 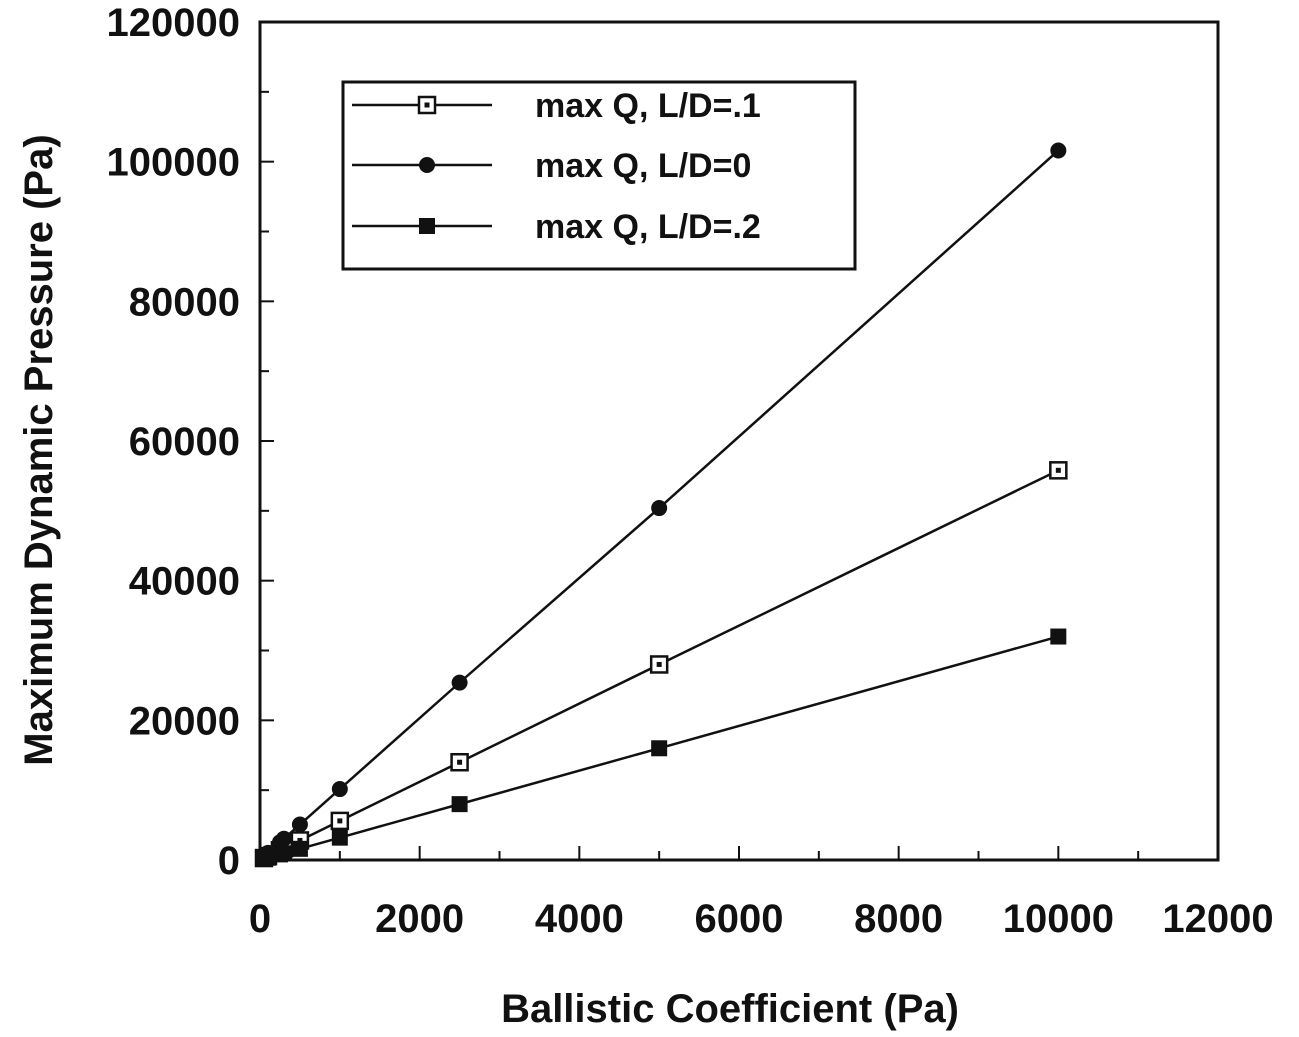 I want to click on x-tick-label: 10000, so click(x=1058, y=919).